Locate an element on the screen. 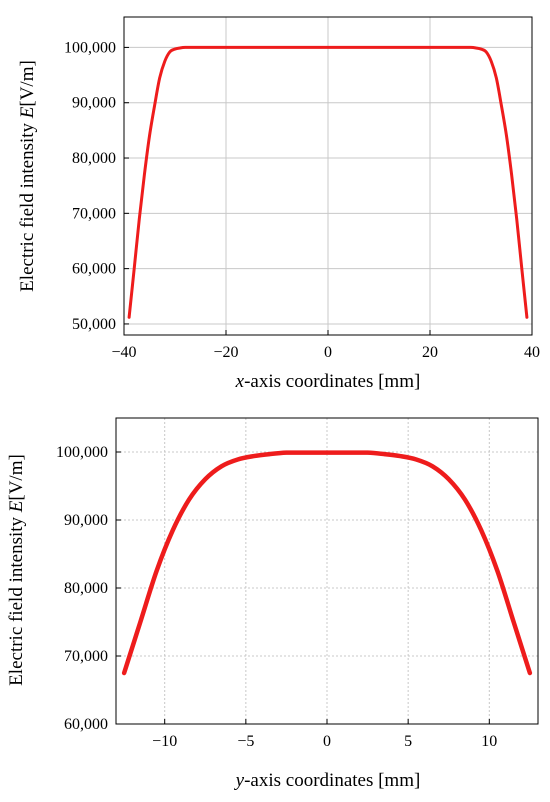 This screenshot has height=802, width=550. x-tick-label: 10 is located at coordinates (489, 741).